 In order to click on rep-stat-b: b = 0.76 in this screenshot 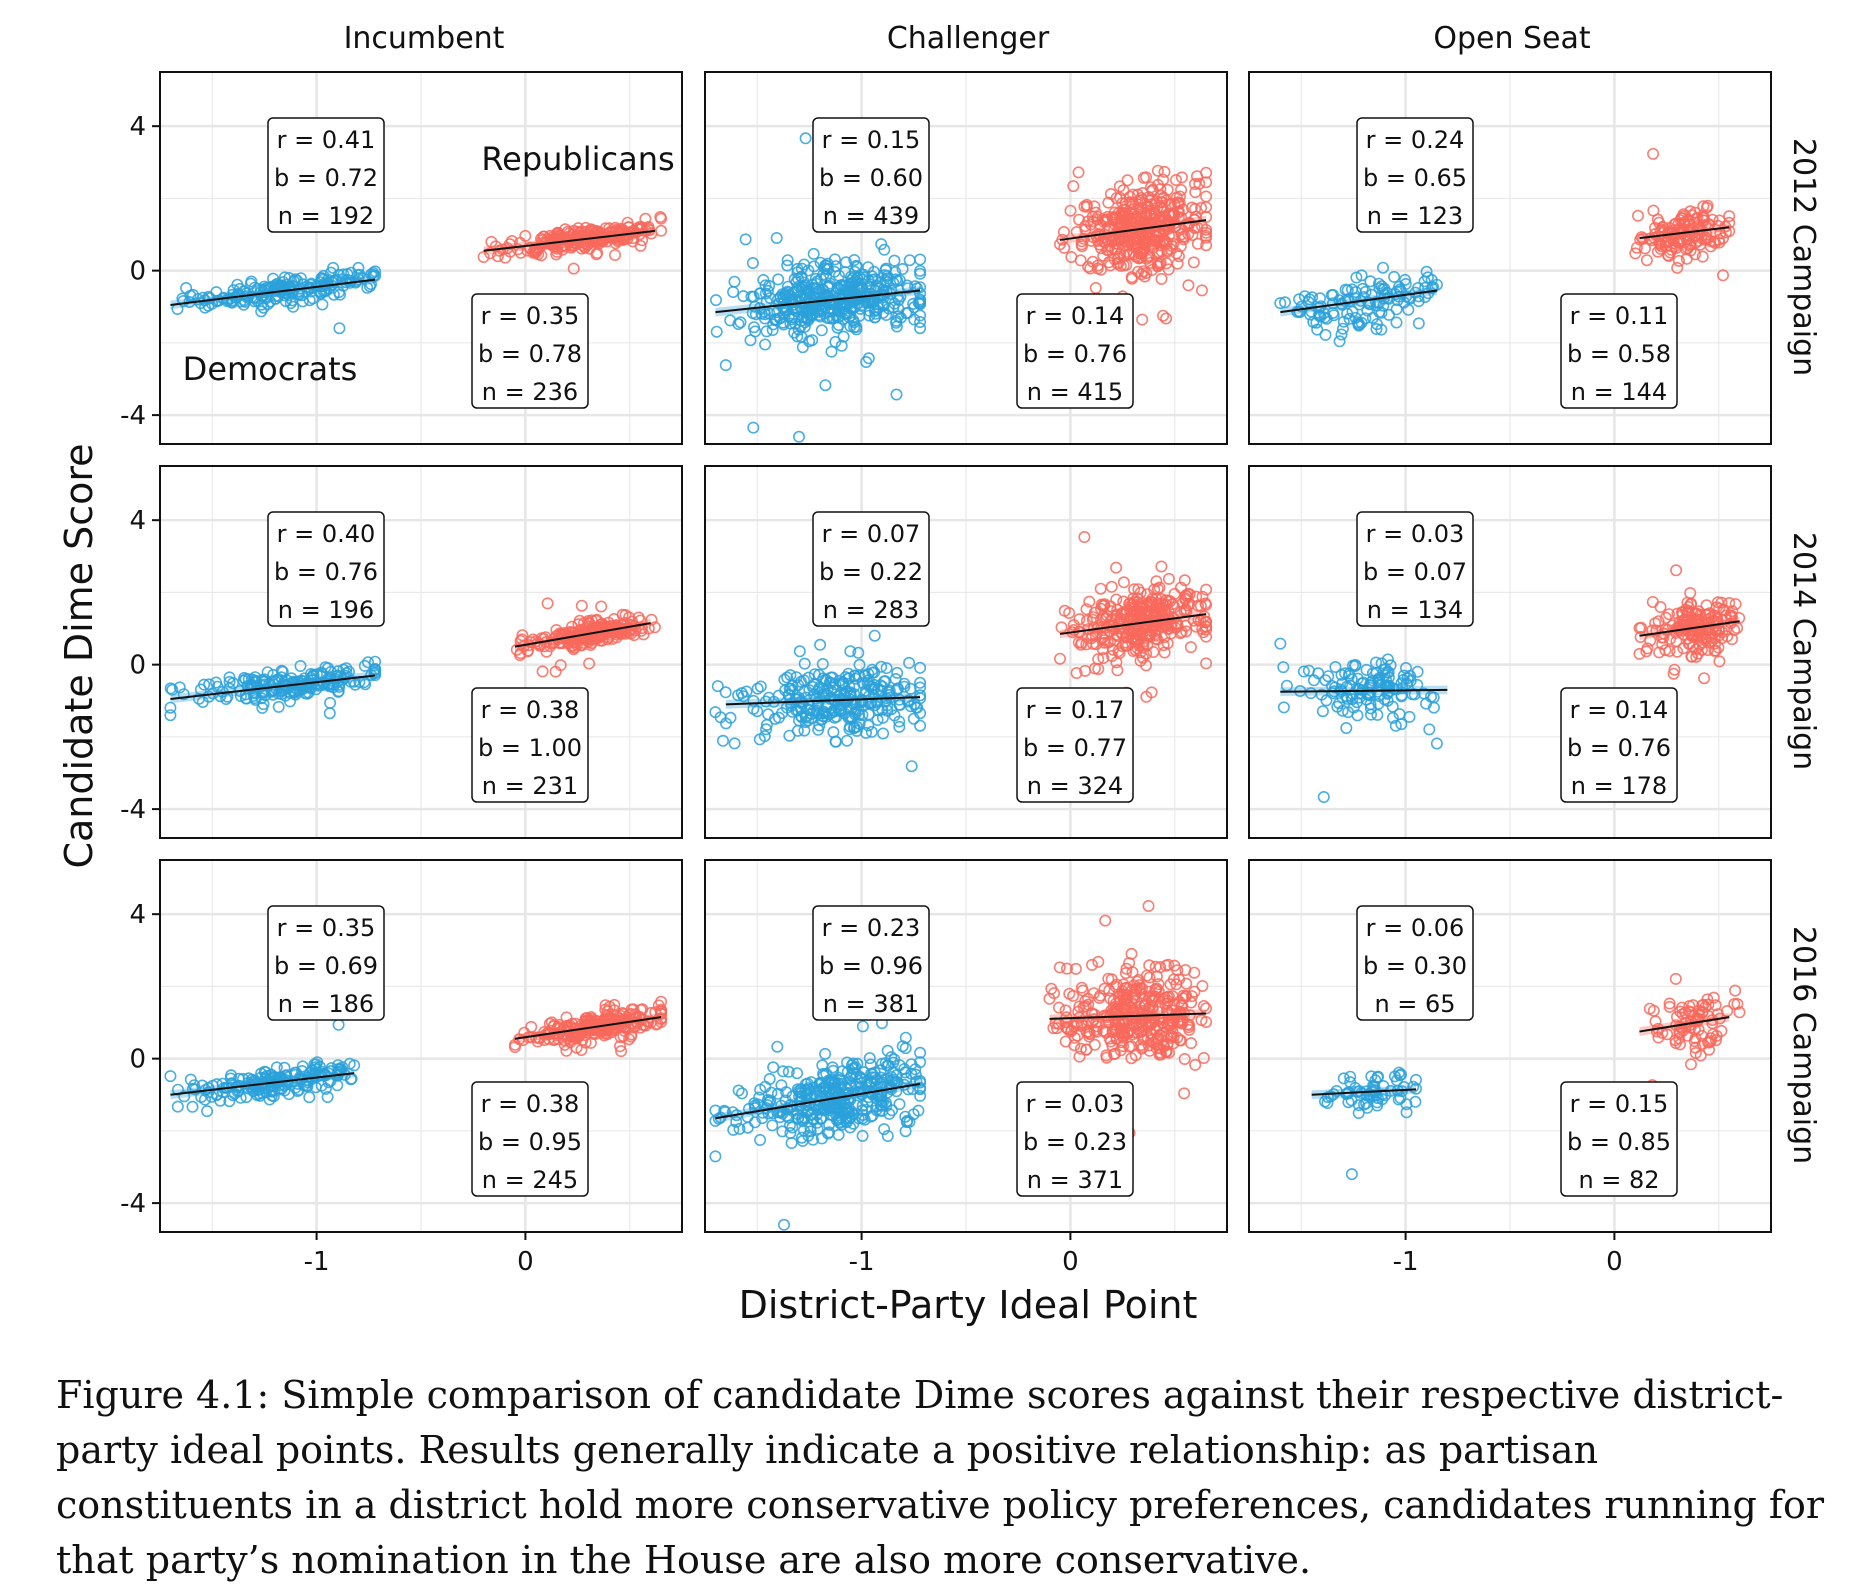, I will do `click(1619, 748)`.